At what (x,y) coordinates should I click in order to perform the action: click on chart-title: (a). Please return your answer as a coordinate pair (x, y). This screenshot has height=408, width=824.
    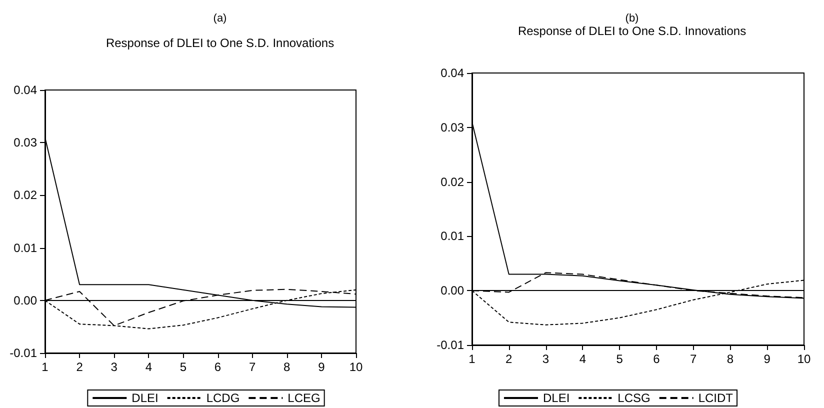
    Looking at the image, I should click on (220, 18).